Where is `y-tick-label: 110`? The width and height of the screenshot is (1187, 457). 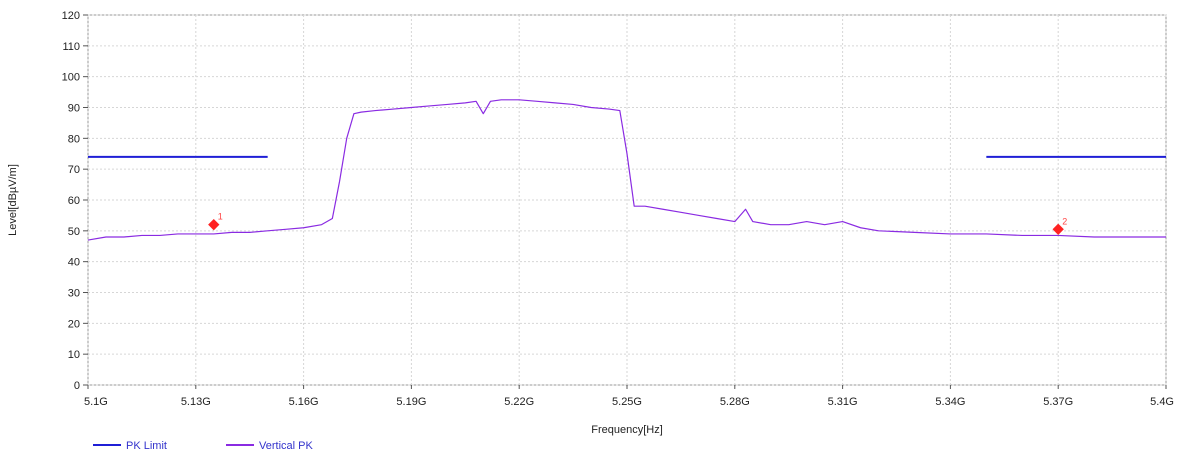 y-tick-label: 110 is located at coordinates (71, 47).